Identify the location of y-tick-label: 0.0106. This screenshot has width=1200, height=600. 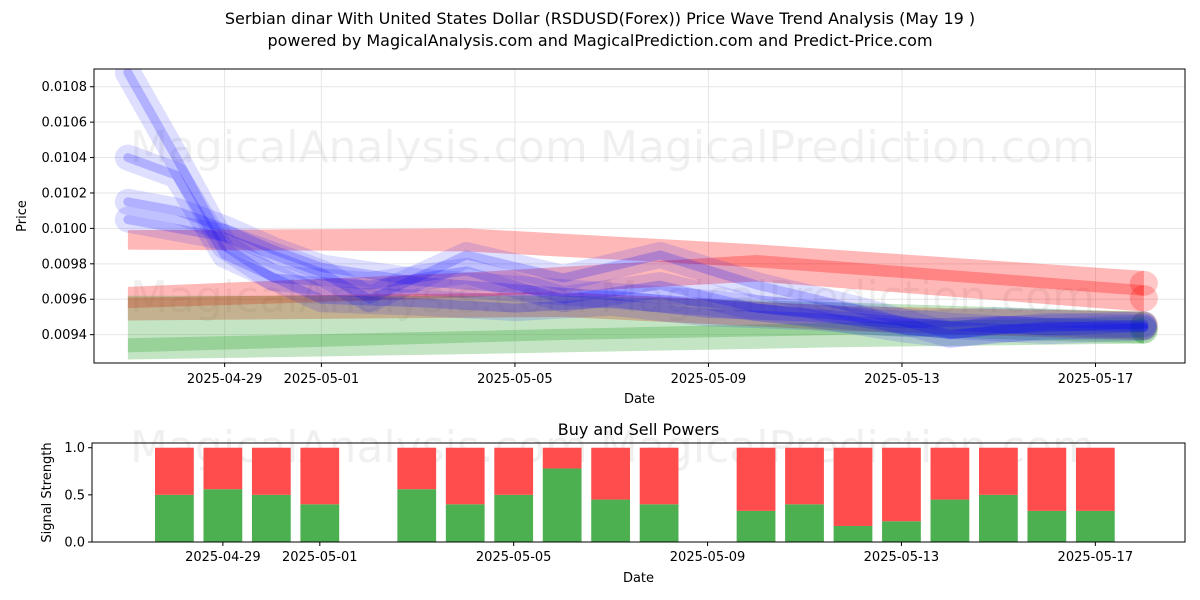
(65, 123).